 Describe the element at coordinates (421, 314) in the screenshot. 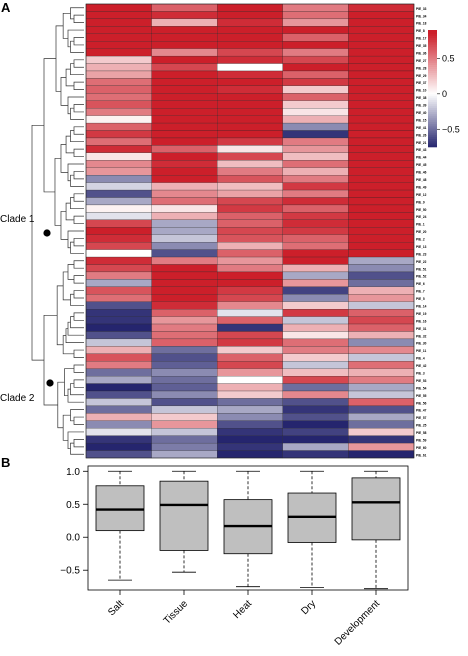

I see `heatmap-row-label: PIE_19` at that location.